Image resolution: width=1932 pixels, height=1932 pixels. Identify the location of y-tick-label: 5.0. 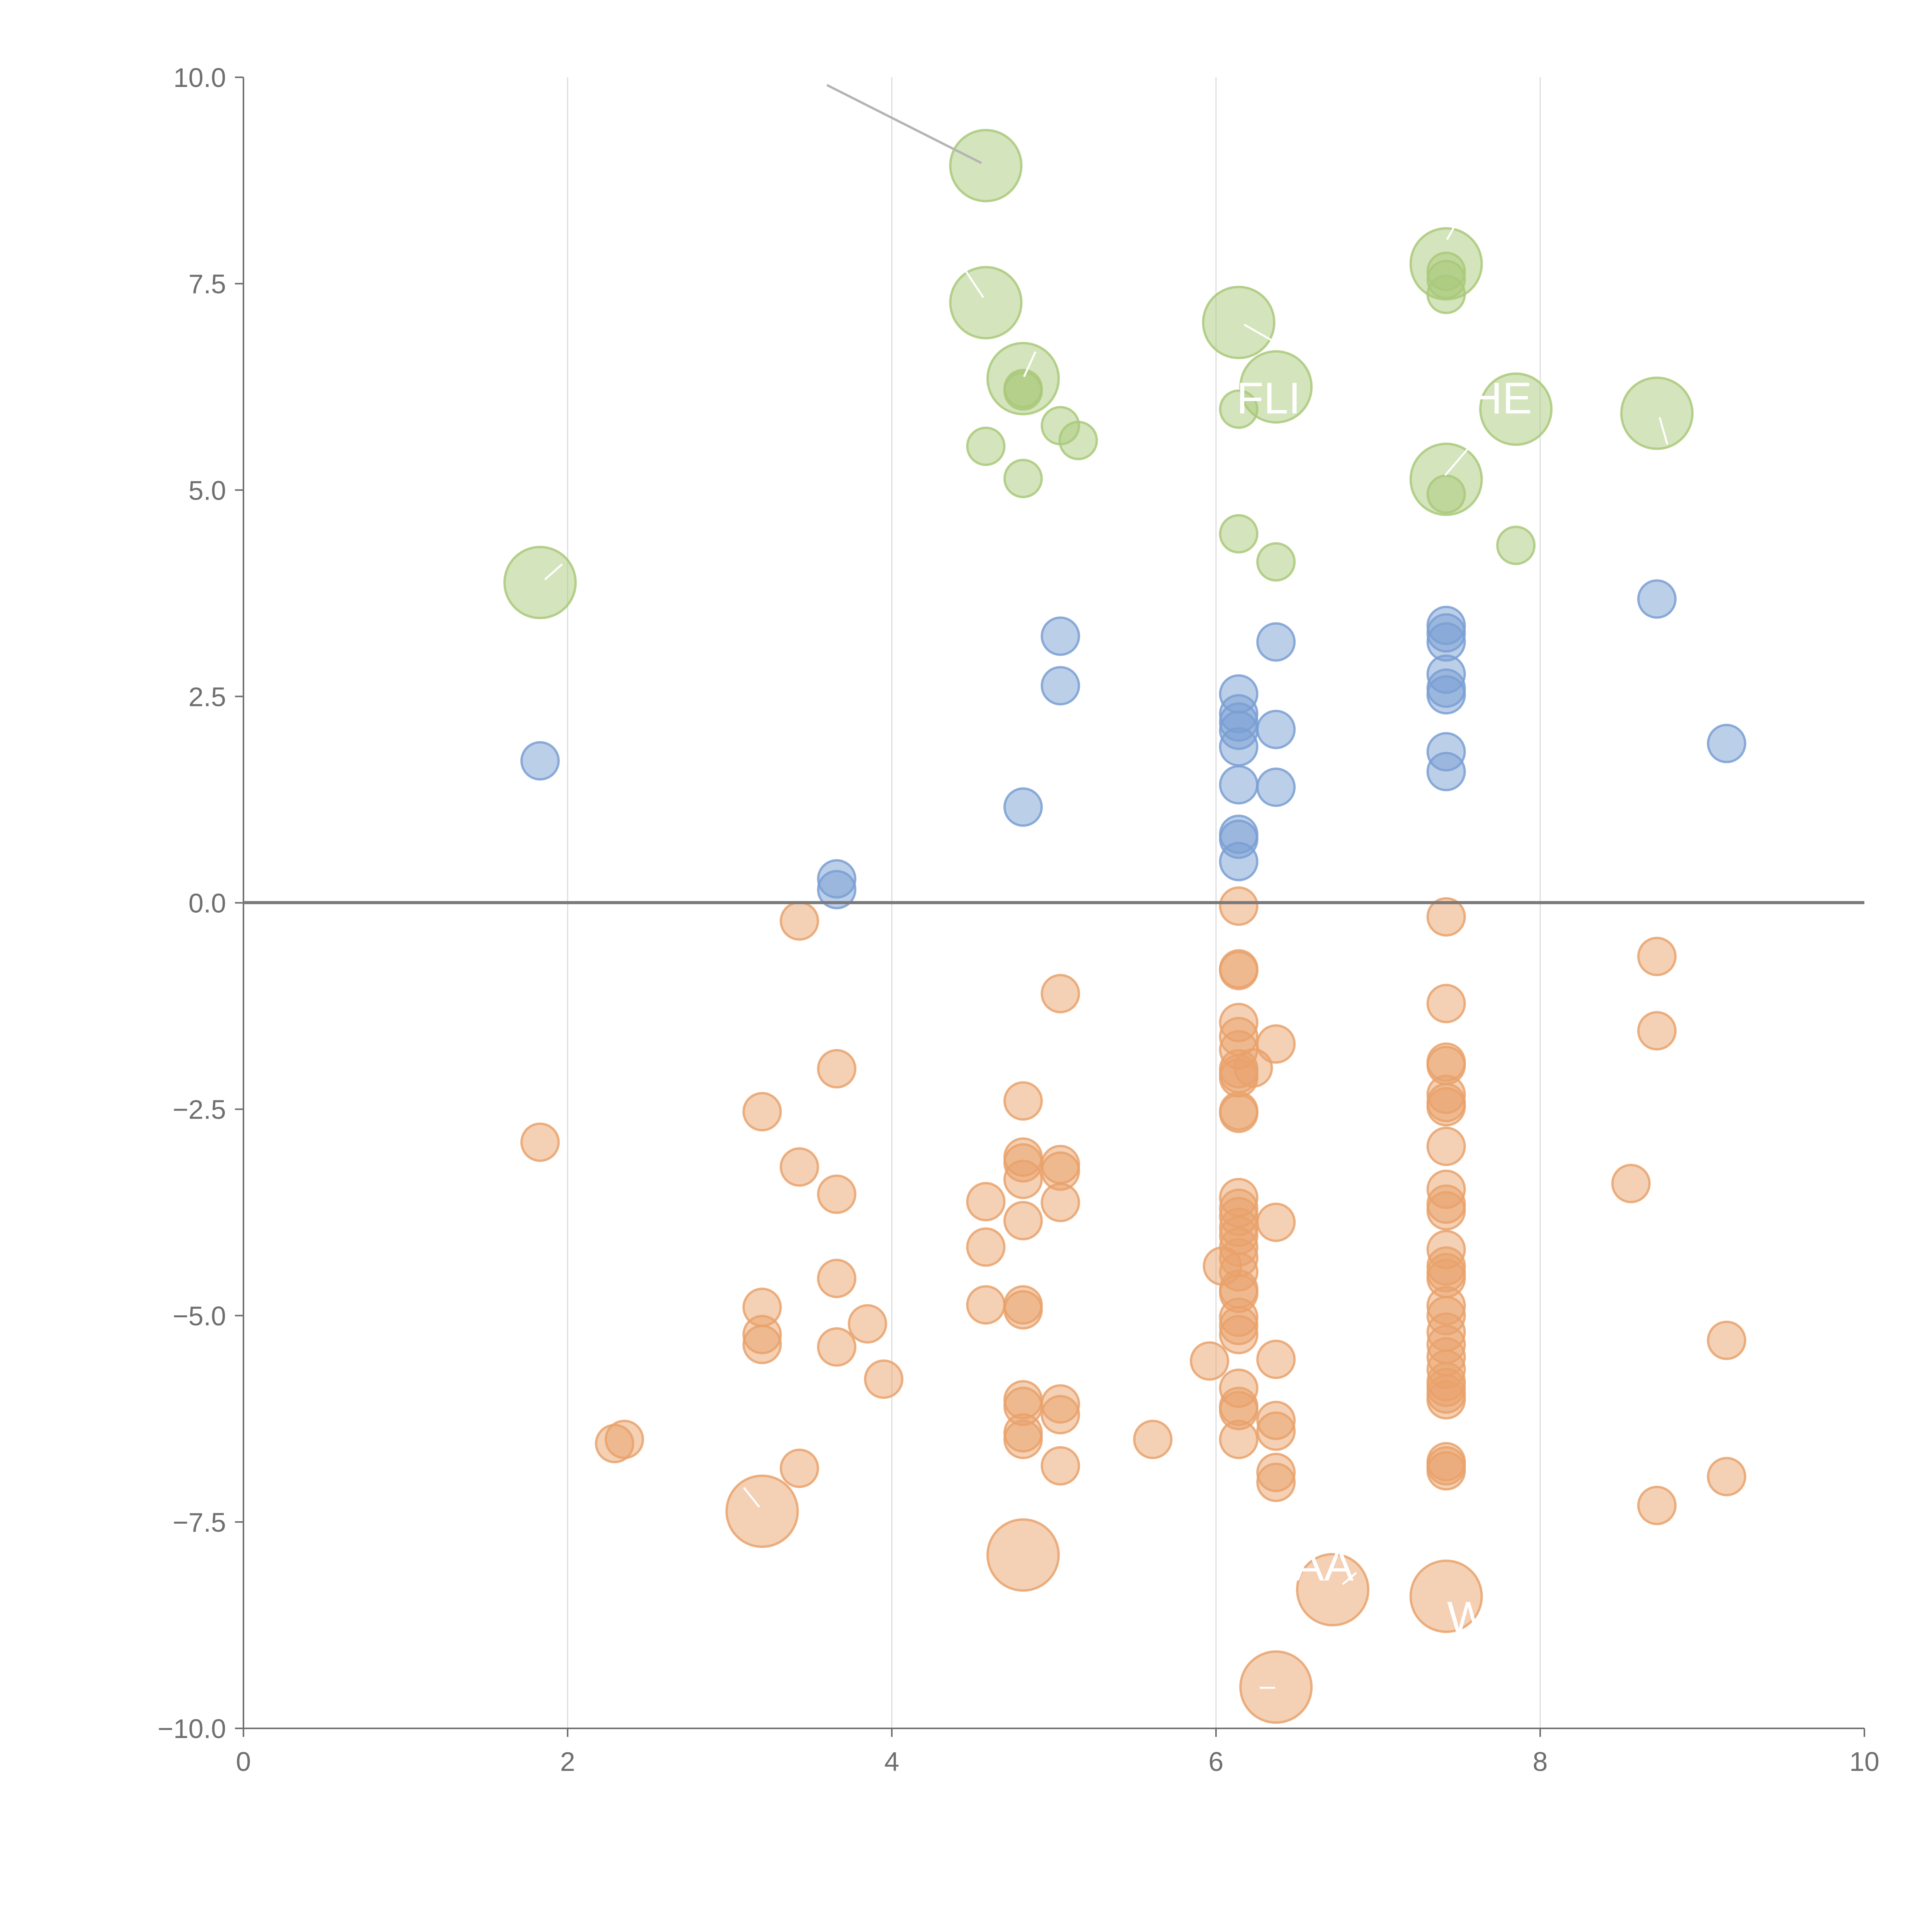
(207, 490).